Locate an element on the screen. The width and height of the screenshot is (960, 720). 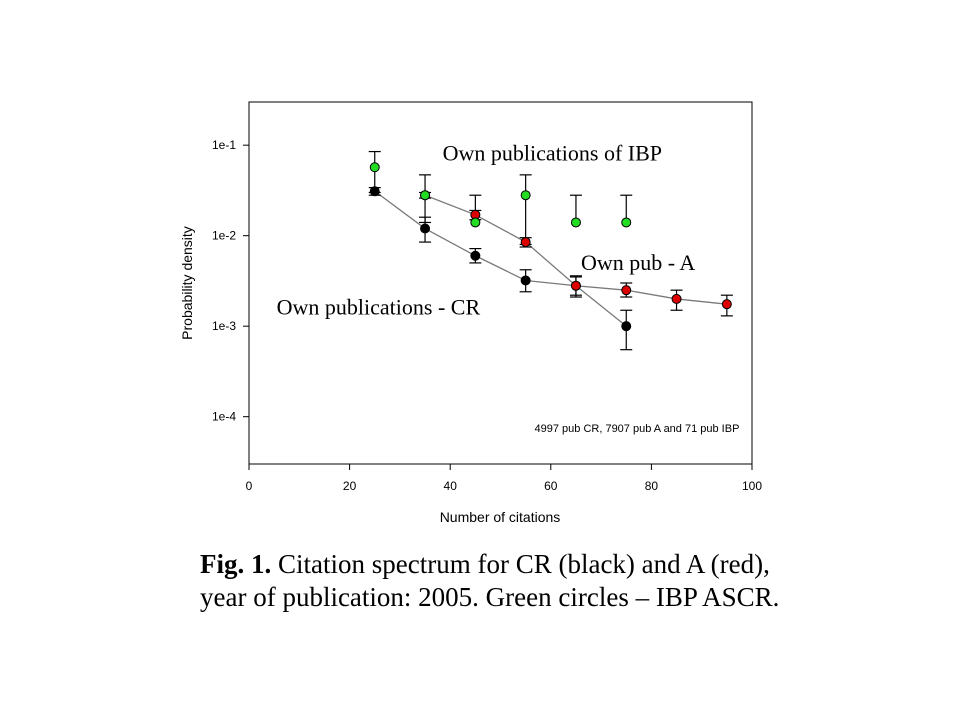
annotation-counts: 4997 pub CR, 7907 pub A and 71 pub IBP is located at coordinates (637, 429).